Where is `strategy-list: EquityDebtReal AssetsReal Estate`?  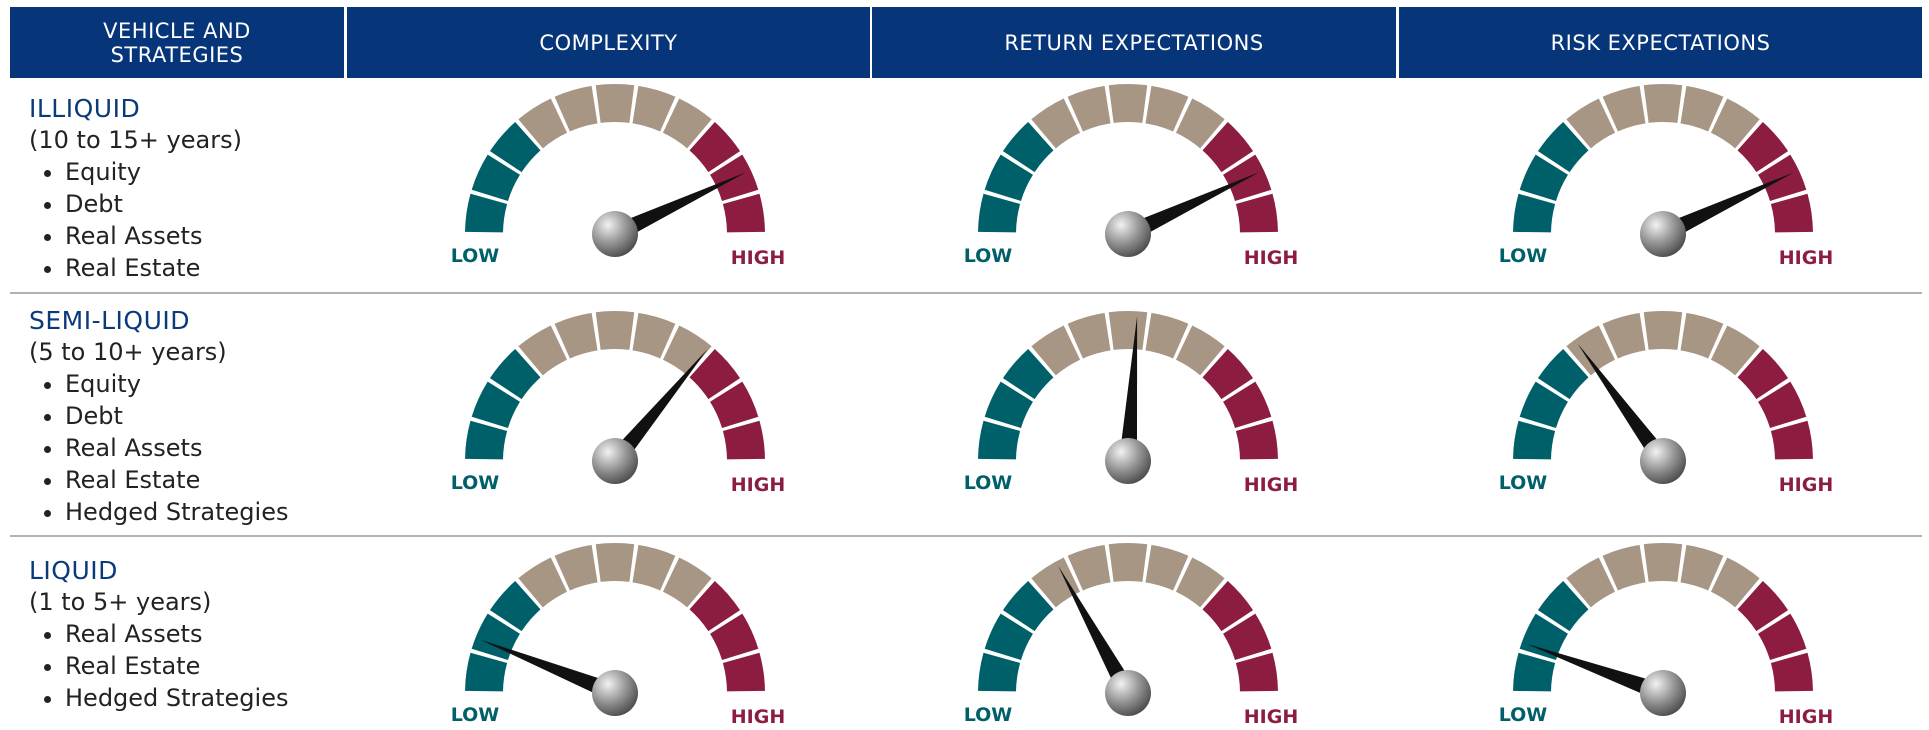
strategy-list: EquityDebtReal AssetsReal Estate is located at coordinates (115, 220).